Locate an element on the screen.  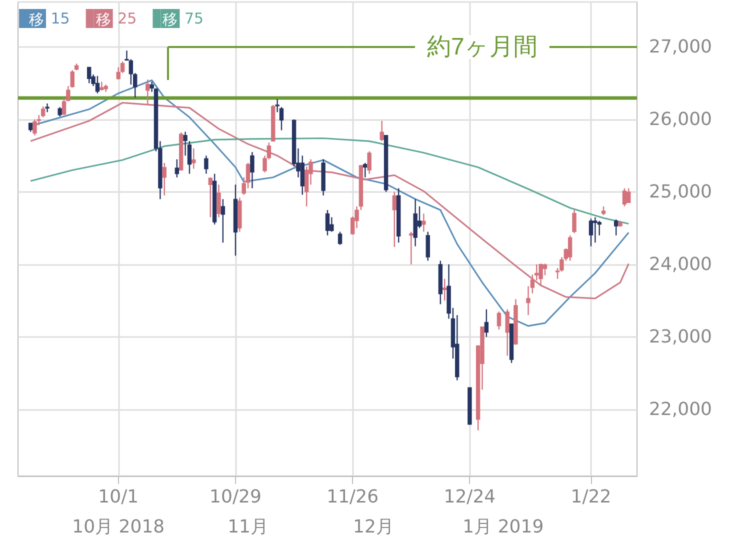
x-tick-label: 12/24 is located at coordinates (470, 497).